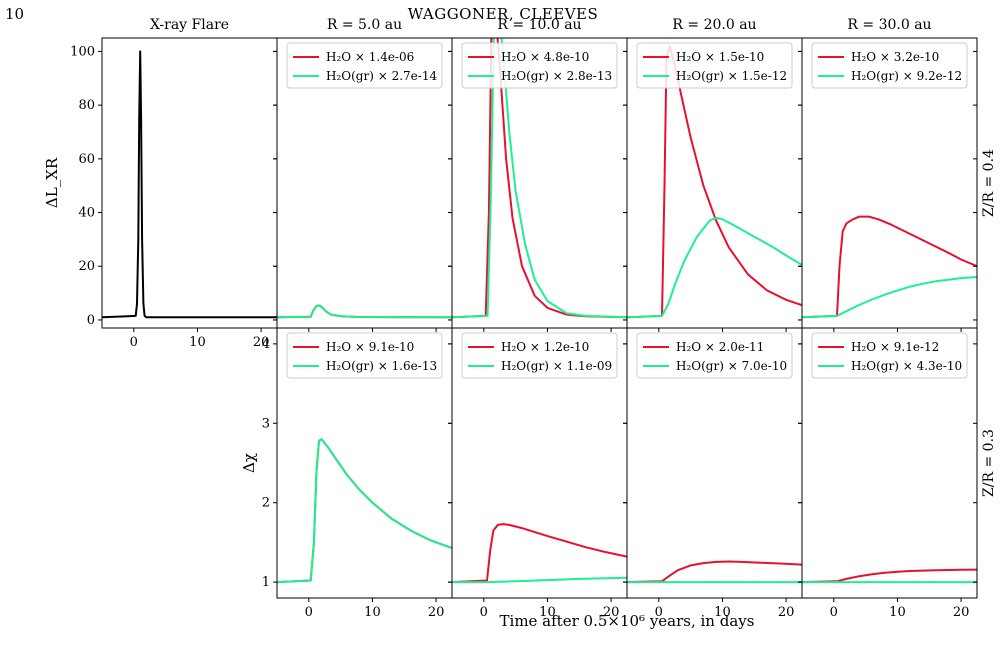 This screenshot has height=663, width=1006. What do you see at coordinates (266, 344) in the screenshot?
I see `y-tick-label: 4` at bounding box center [266, 344].